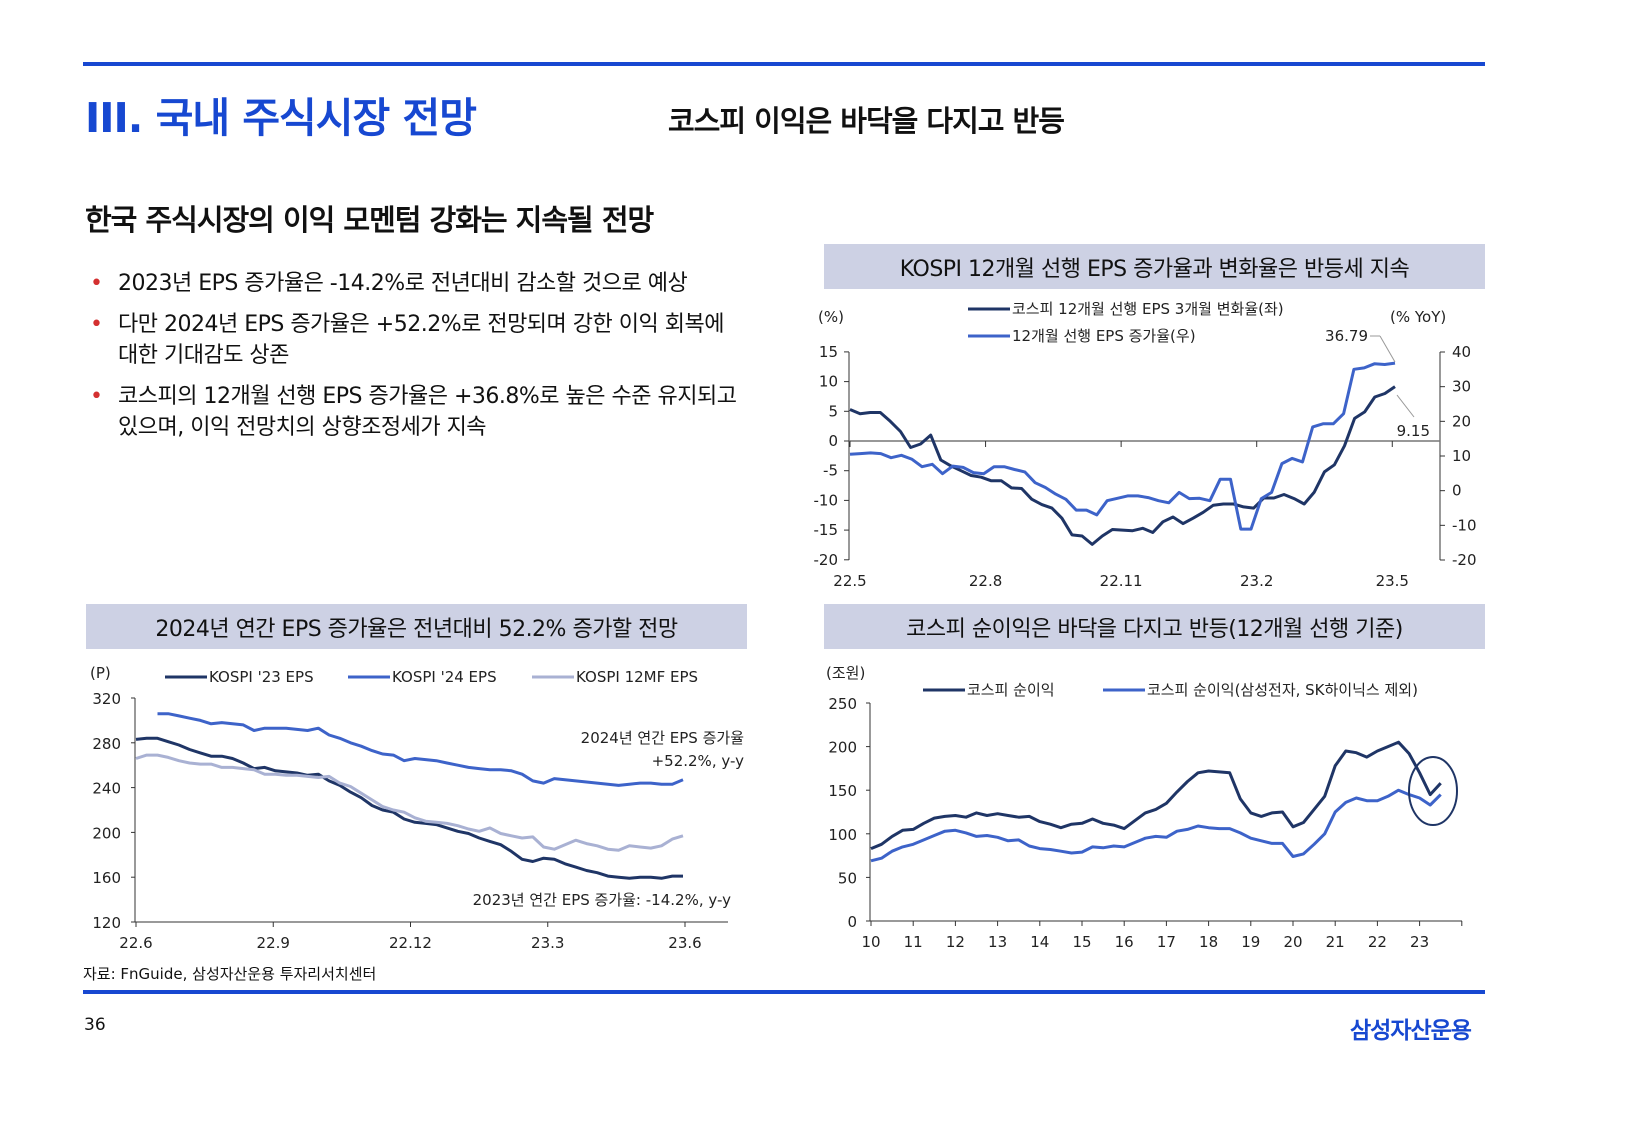 This screenshot has height=1125, width=1625. Describe the element at coordinates (95, 1025) in the screenshot. I see `page-number: 36` at that location.